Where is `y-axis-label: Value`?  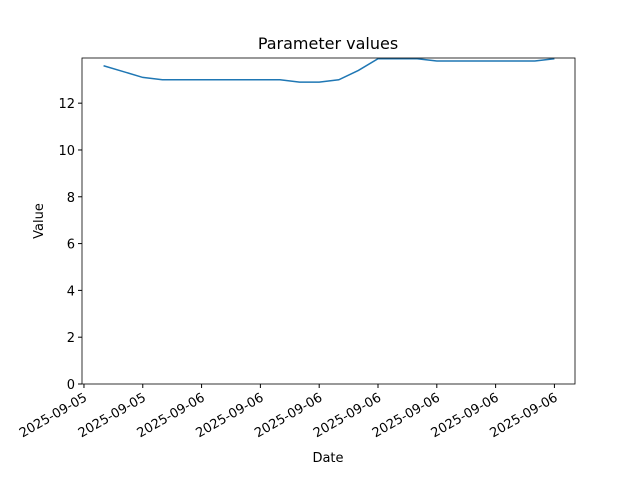 y-axis-label: Value is located at coordinates (39, 221).